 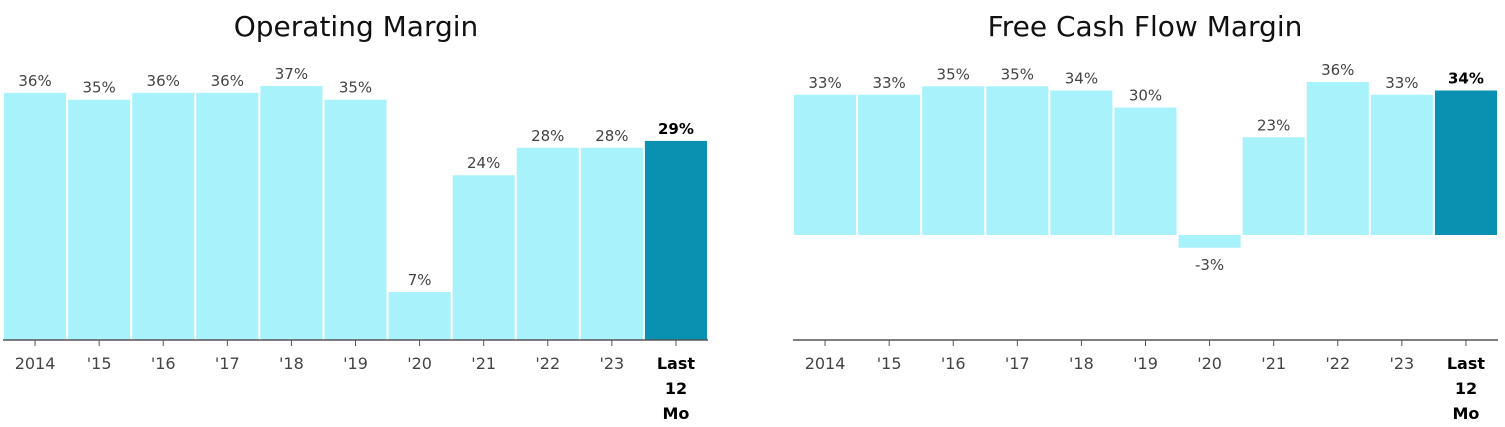 I want to click on chart-title: Operating Margin, so click(x=356, y=26).